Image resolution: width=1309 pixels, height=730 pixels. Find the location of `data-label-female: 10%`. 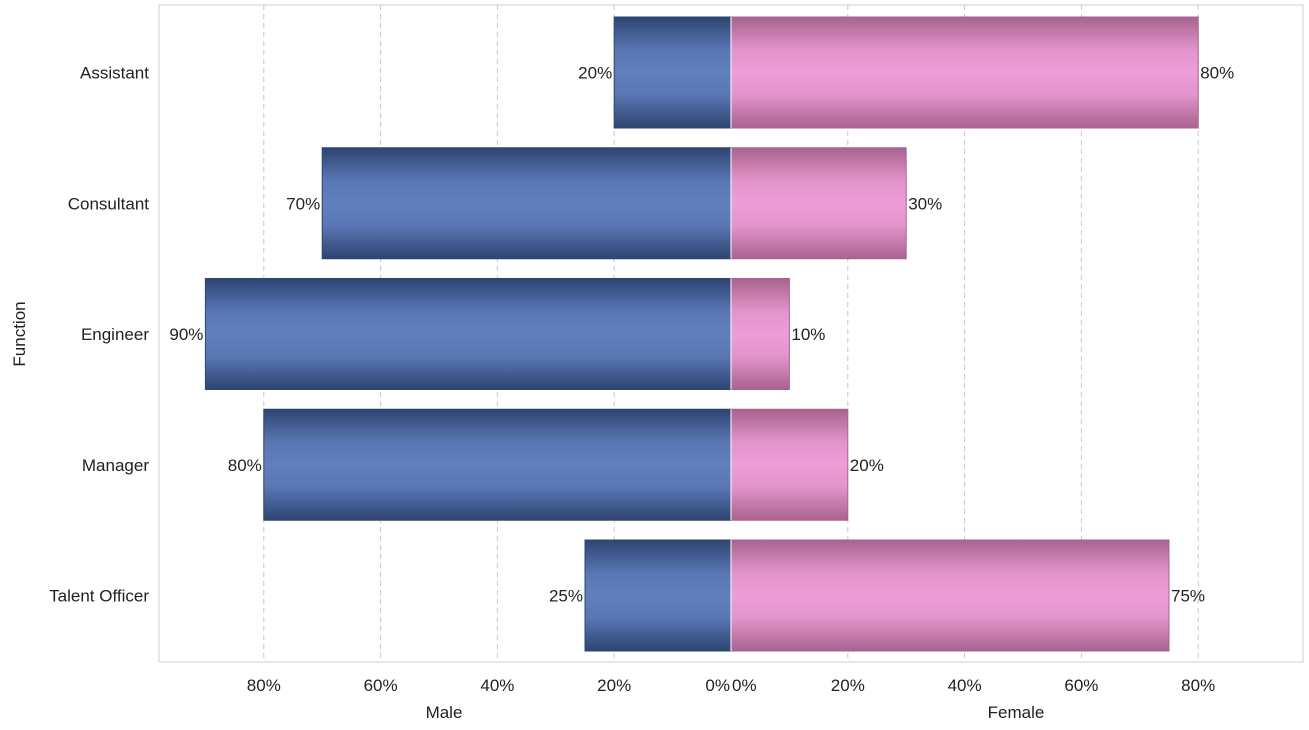

data-label-female: 10% is located at coordinates (808, 334).